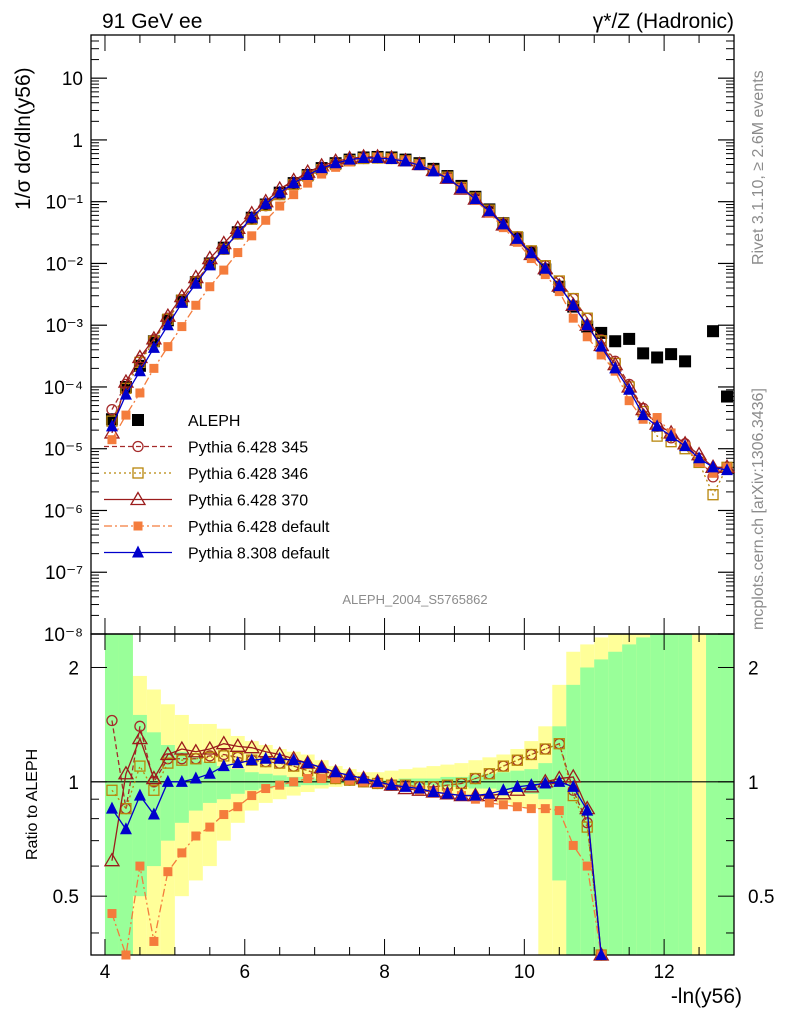 The height and width of the screenshot is (1024, 786). Describe the element at coordinates (23, 138) in the screenshot. I see `main-y-axis-label: 1/σ dσ/dln(y56)` at that location.